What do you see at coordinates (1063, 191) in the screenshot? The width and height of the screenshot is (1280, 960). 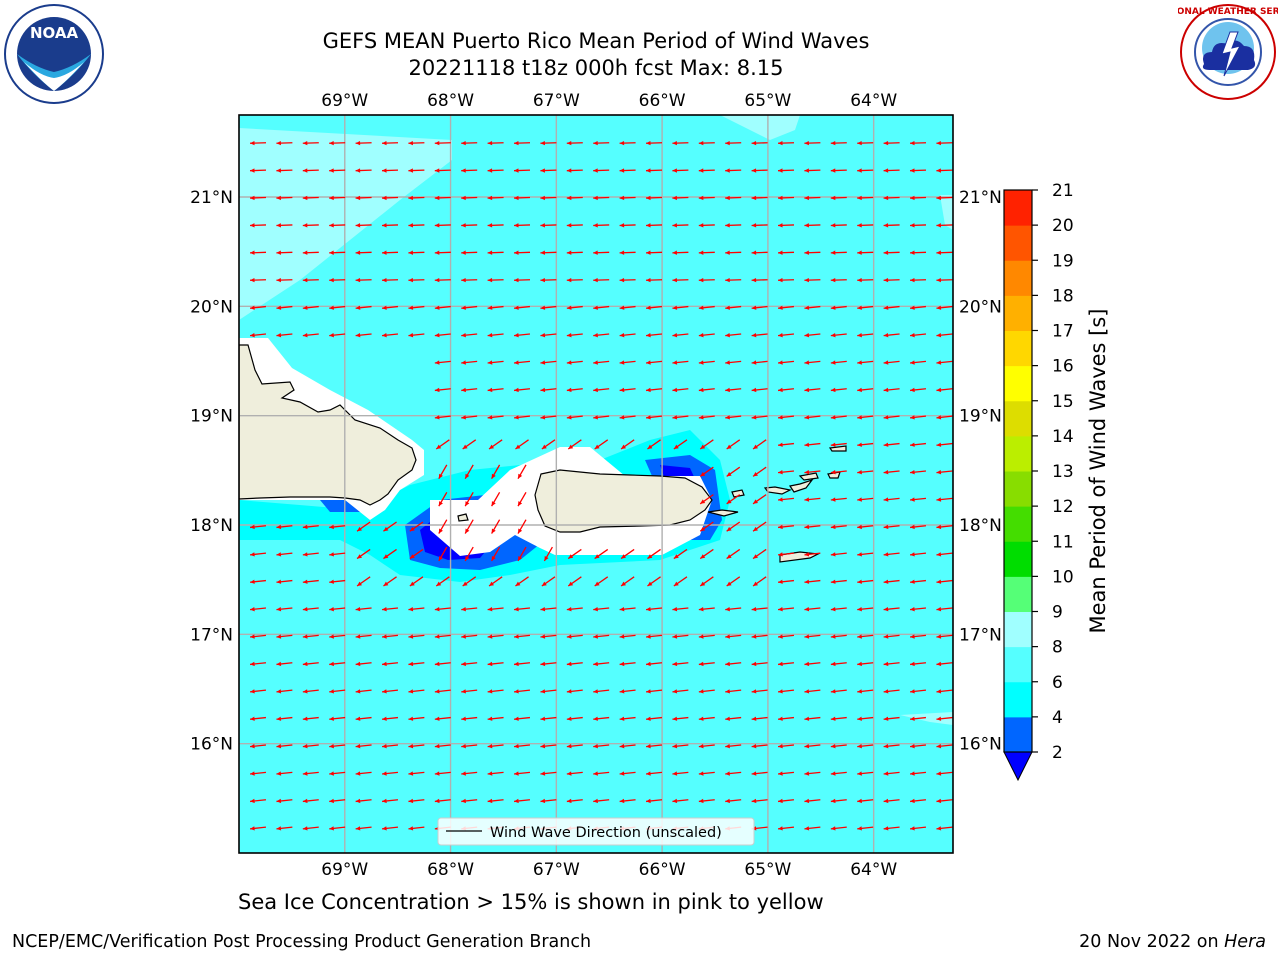 I see `colorbar-tick-label: 21` at bounding box center [1063, 191].